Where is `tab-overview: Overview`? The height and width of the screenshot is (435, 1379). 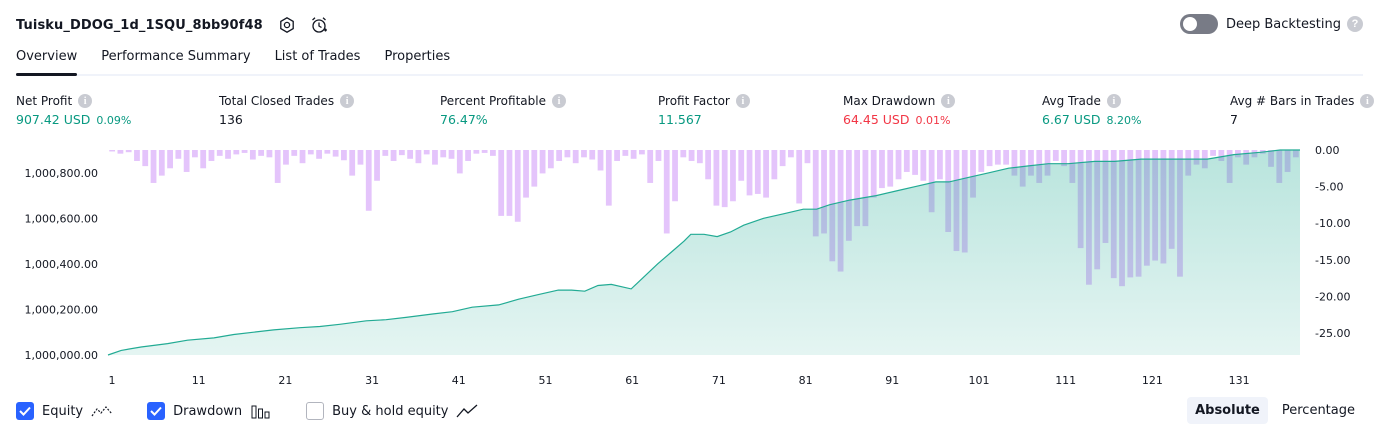
tab-overview: Overview is located at coordinates (47, 60).